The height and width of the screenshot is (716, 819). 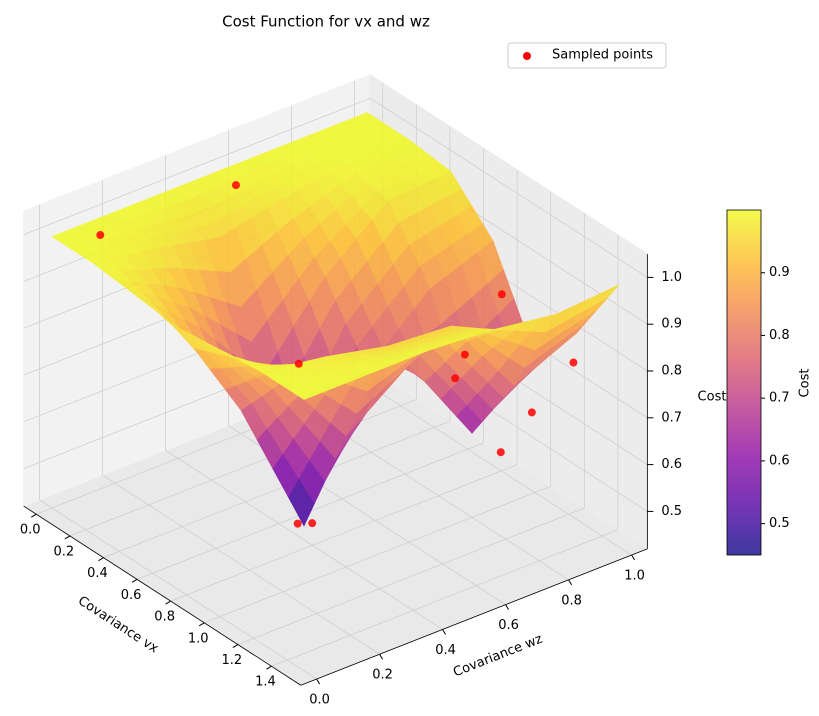 What do you see at coordinates (164, 617) in the screenshot?
I see `x-tick-label: 0.8` at bounding box center [164, 617].